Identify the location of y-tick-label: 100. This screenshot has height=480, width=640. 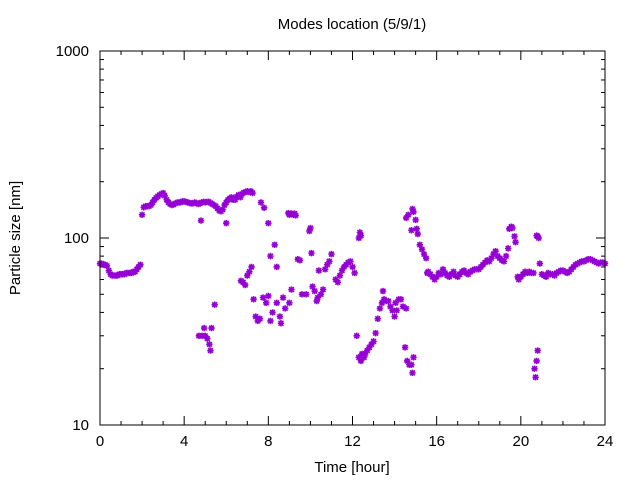
(76, 238).